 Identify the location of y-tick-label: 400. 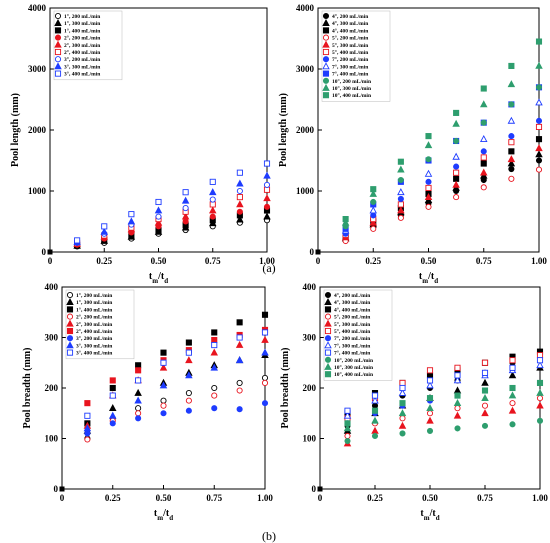
(52, 287).